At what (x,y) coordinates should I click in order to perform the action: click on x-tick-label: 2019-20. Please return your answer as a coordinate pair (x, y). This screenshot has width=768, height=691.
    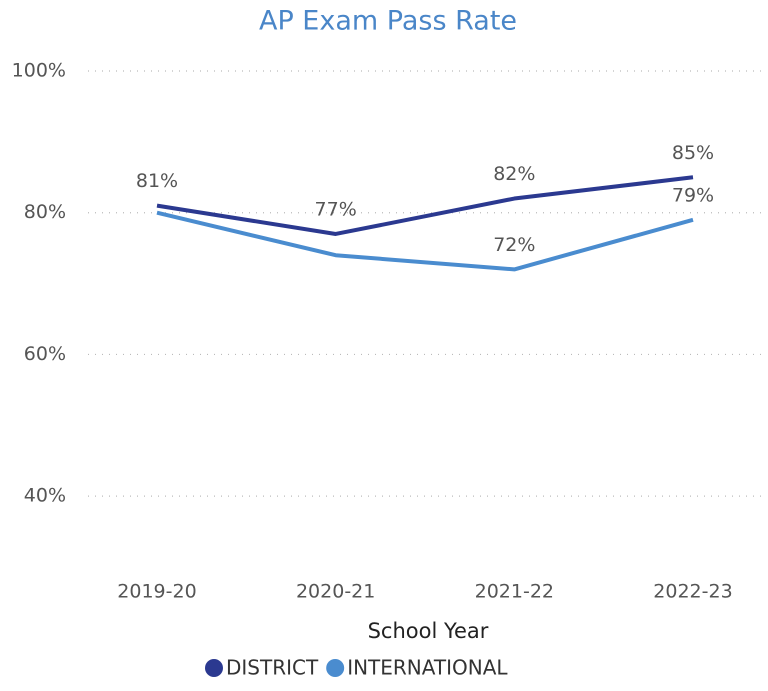
    Looking at the image, I should click on (156, 592).